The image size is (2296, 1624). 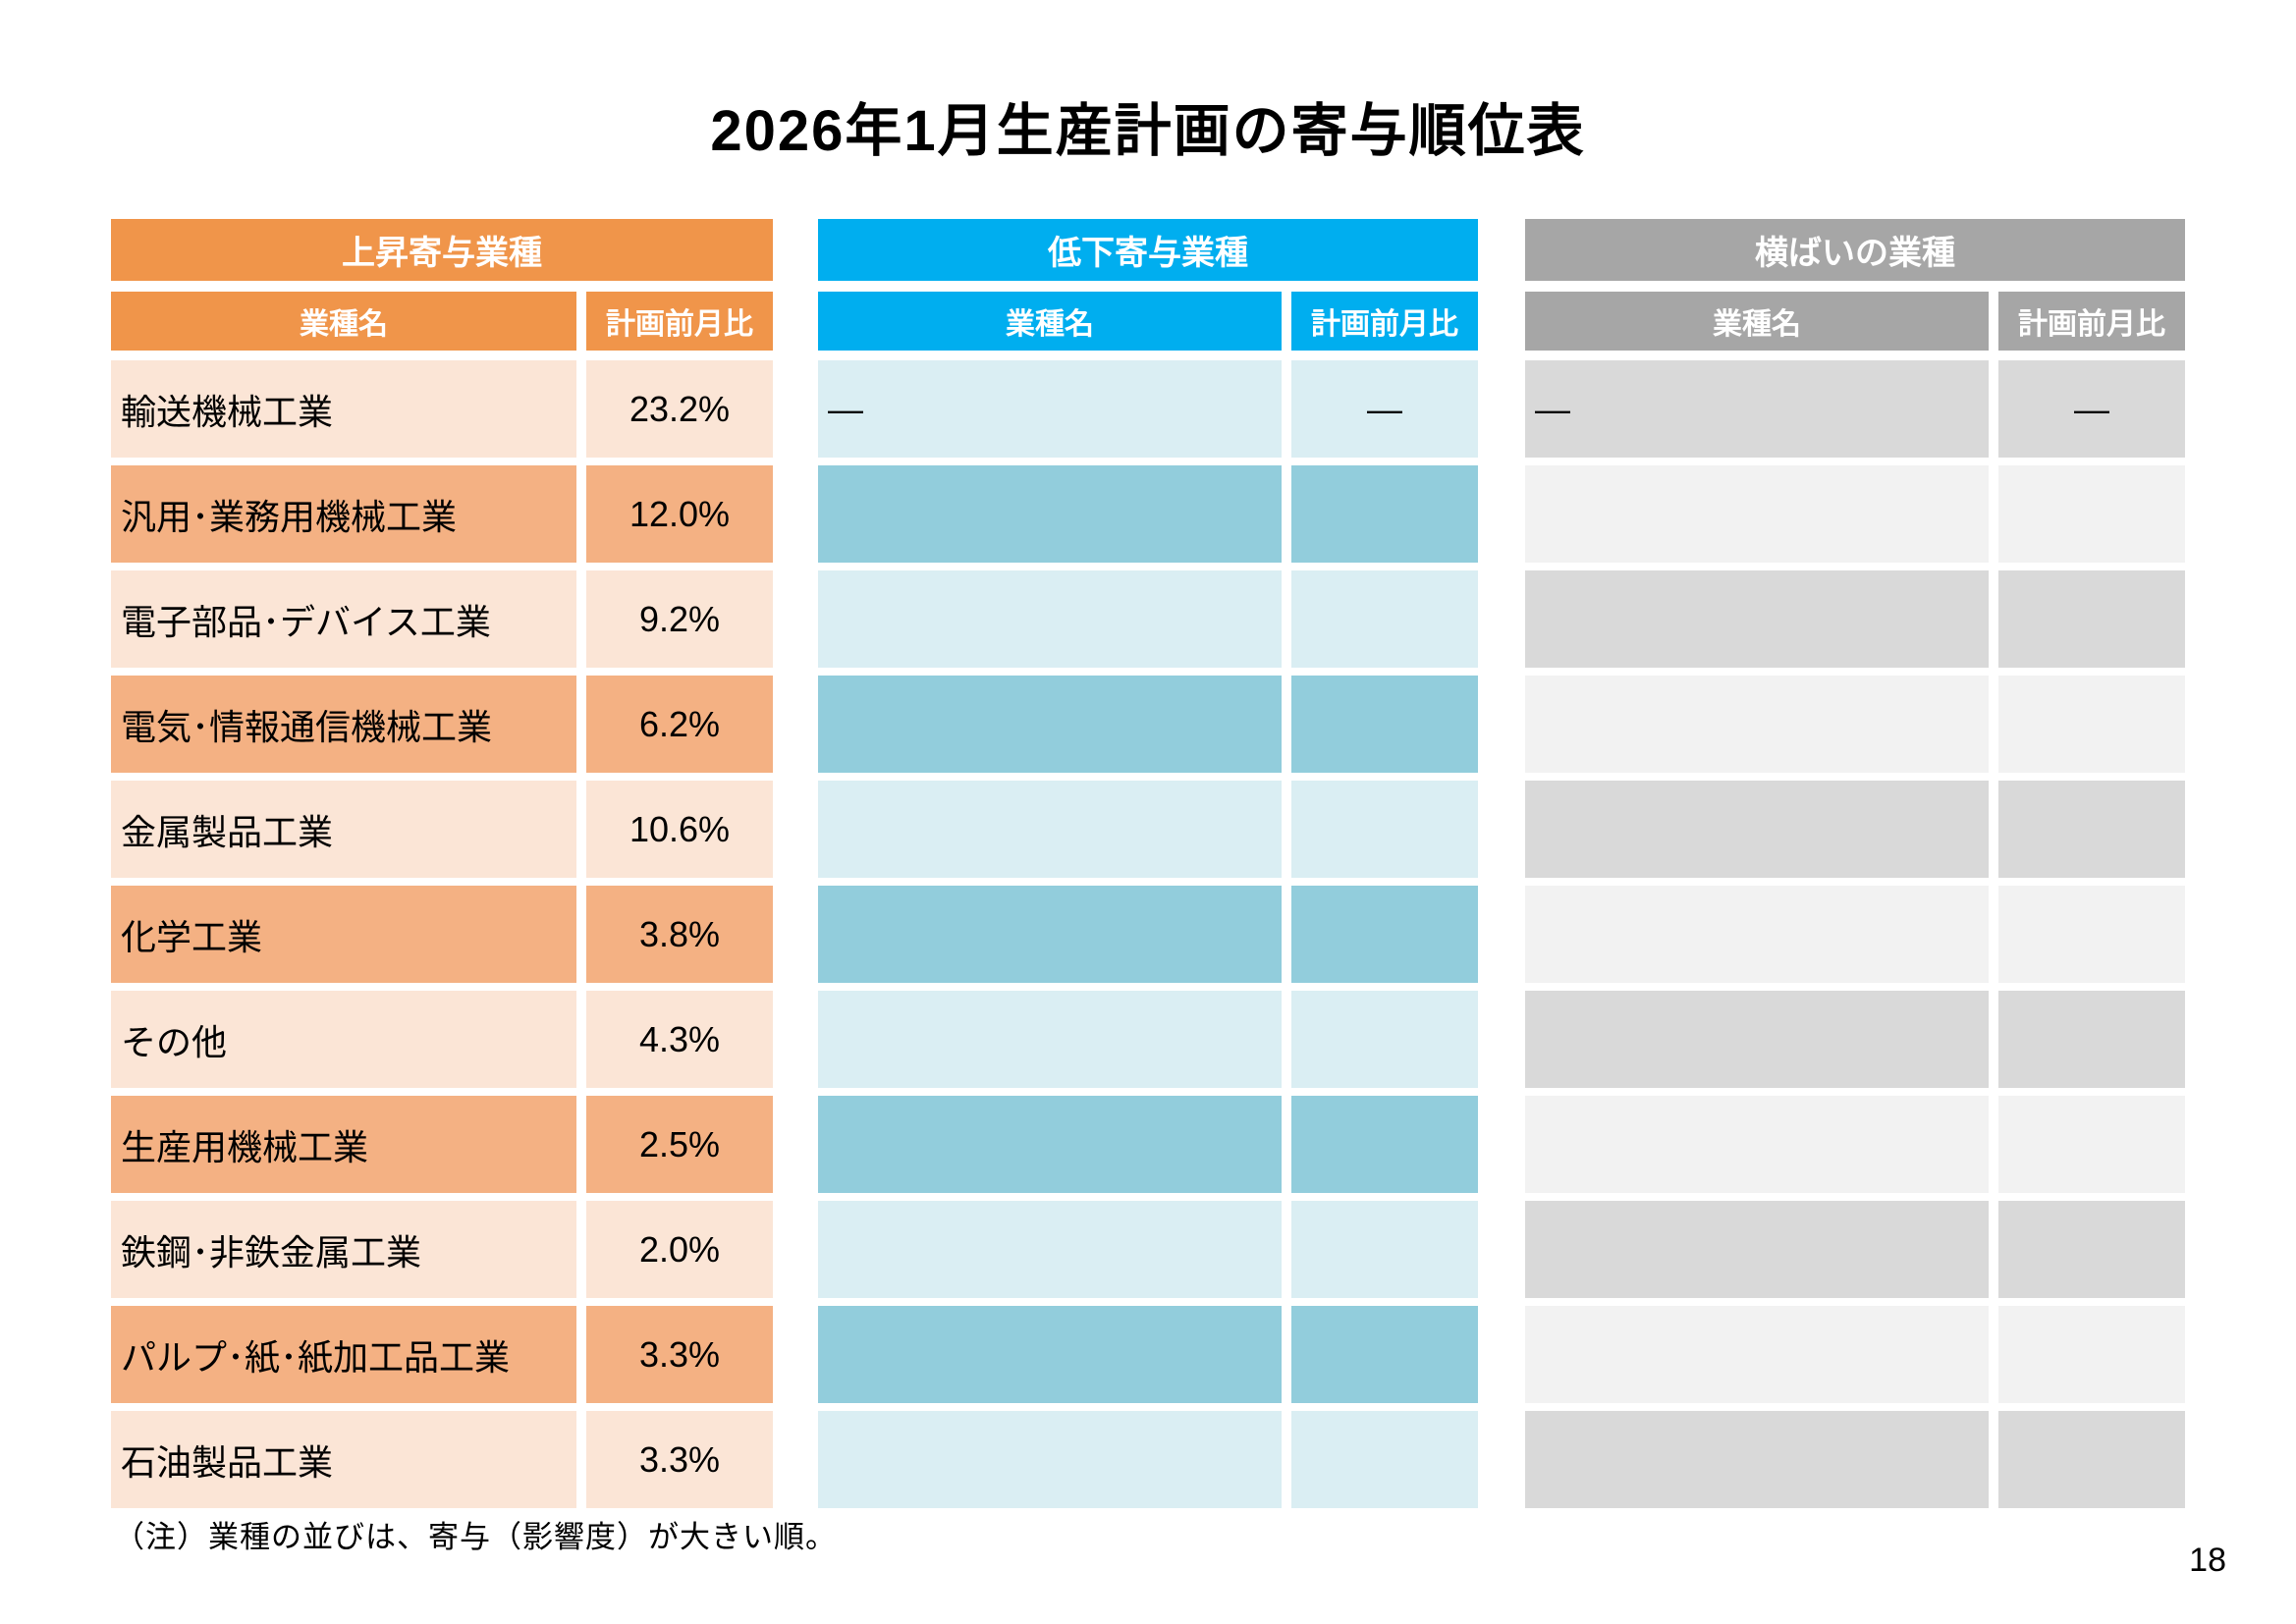 What do you see at coordinates (475, 1537) in the screenshot?
I see `footnote: （注）業種の並びは、寄与（影響度）が大きい順。` at bounding box center [475, 1537].